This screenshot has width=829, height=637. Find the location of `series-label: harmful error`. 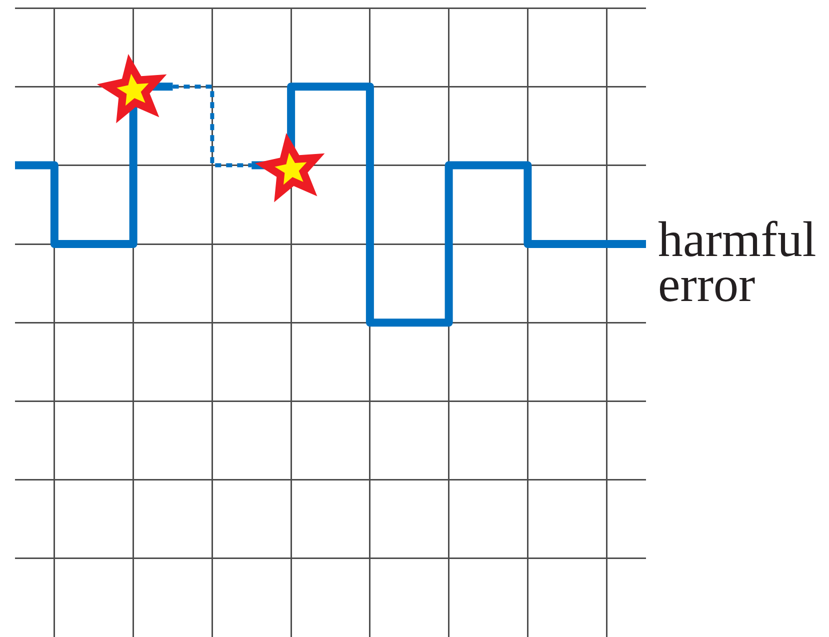

series-label: harmful error is located at coordinates (738, 261).